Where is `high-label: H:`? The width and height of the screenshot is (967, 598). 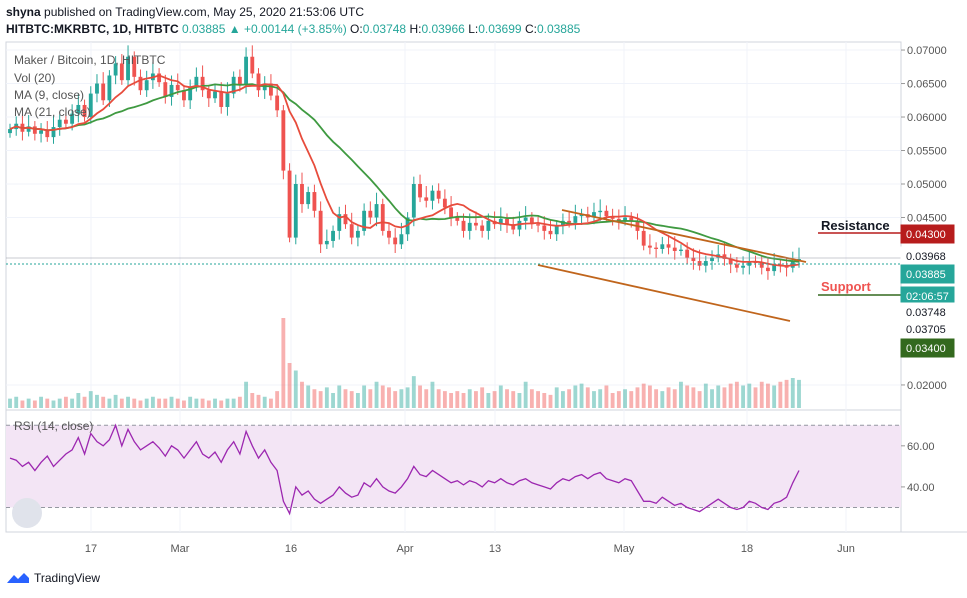
high-label: H: is located at coordinates (415, 29).